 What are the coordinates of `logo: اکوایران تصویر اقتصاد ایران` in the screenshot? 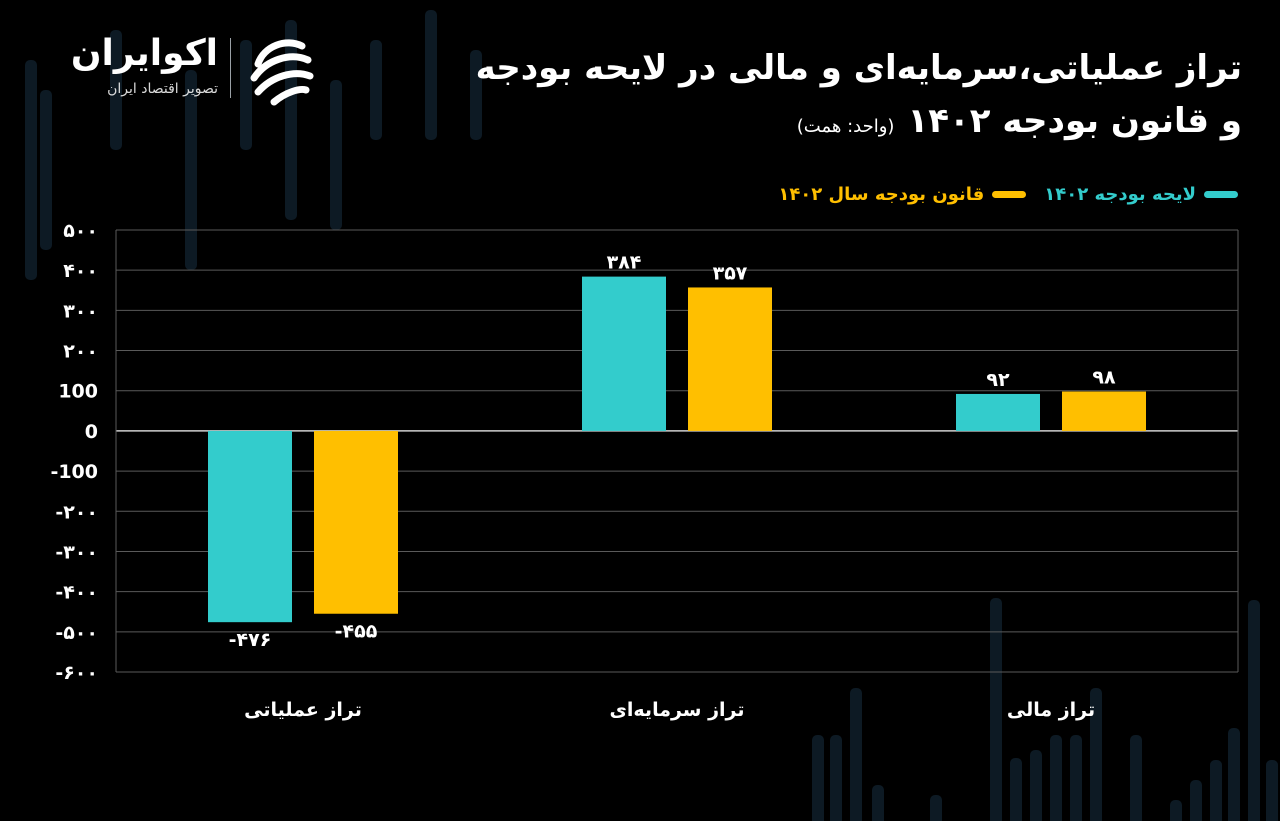 It's located at (183, 70).